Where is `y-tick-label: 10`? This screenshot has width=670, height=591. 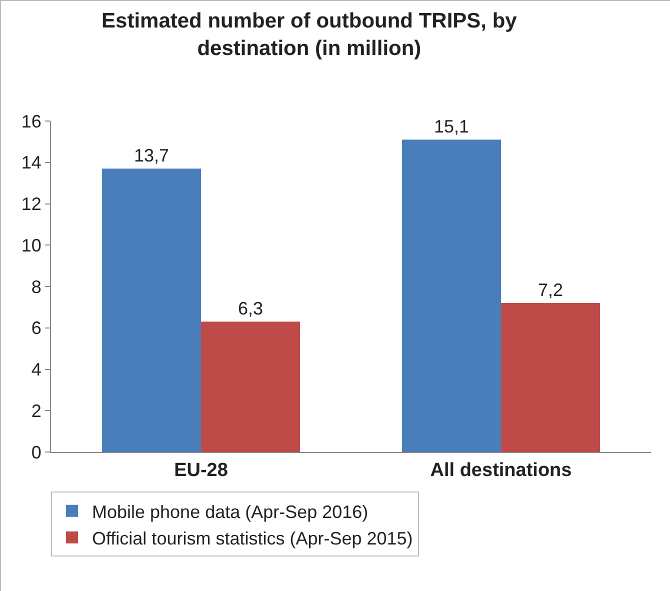
y-tick-label: 10 is located at coordinates (31, 245).